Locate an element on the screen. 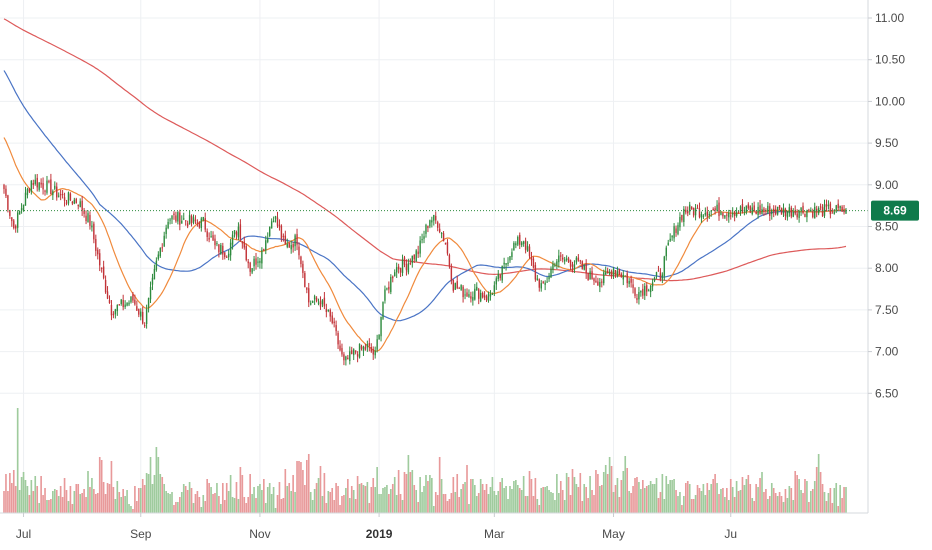  price-tick-label: 10.00 is located at coordinates (890, 101).